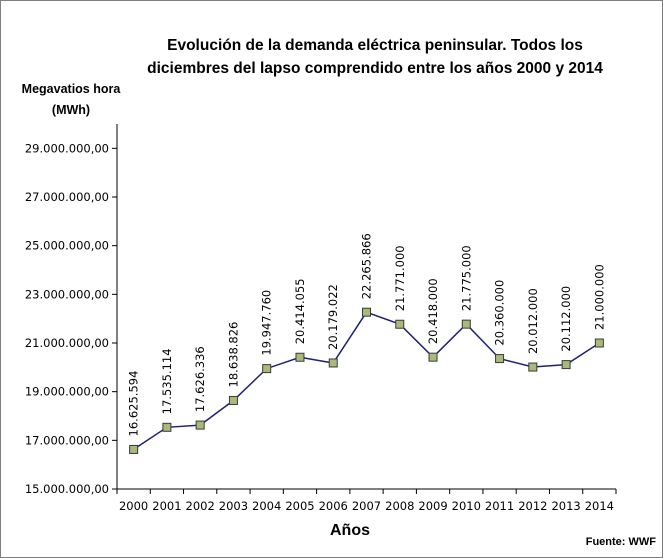 The width and height of the screenshot is (663, 558). What do you see at coordinates (299, 506) in the screenshot?
I see `x-tick-label: 2005` at bounding box center [299, 506].